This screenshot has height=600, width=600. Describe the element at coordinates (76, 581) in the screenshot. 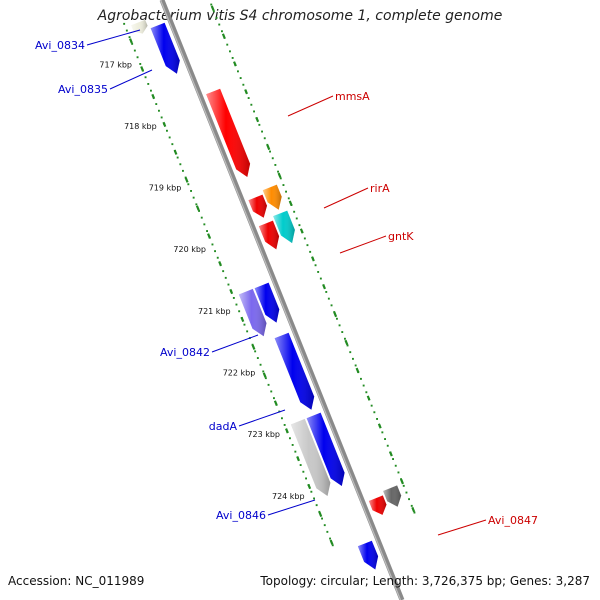

I see `accession-text: Accession: NC_011989` at that location.